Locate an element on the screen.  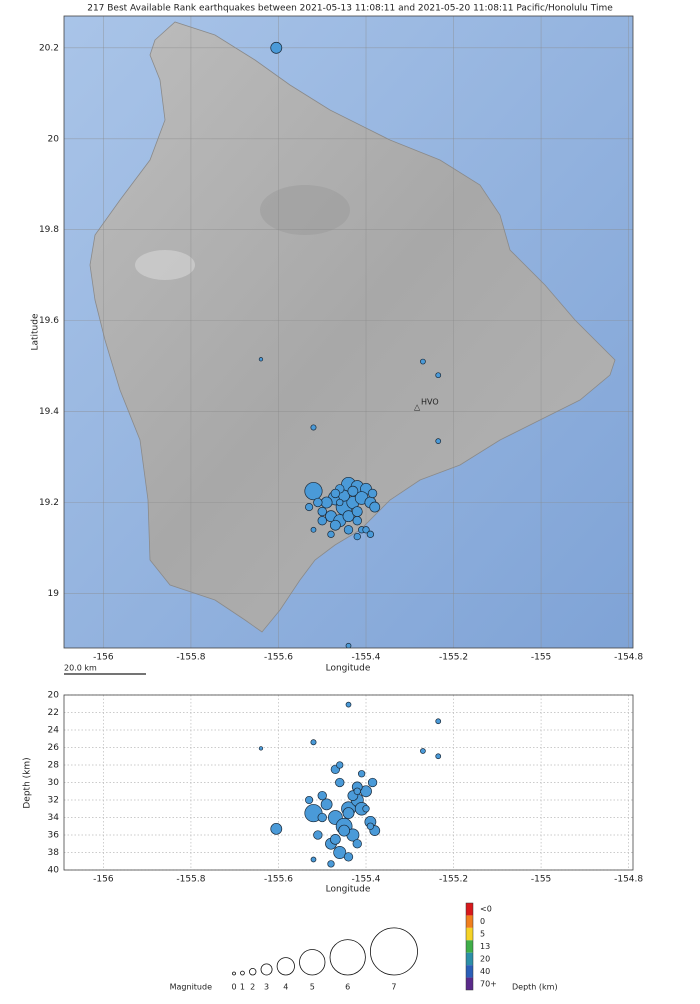
x-axis-label: Longitude is located at coordinates (348, 669).